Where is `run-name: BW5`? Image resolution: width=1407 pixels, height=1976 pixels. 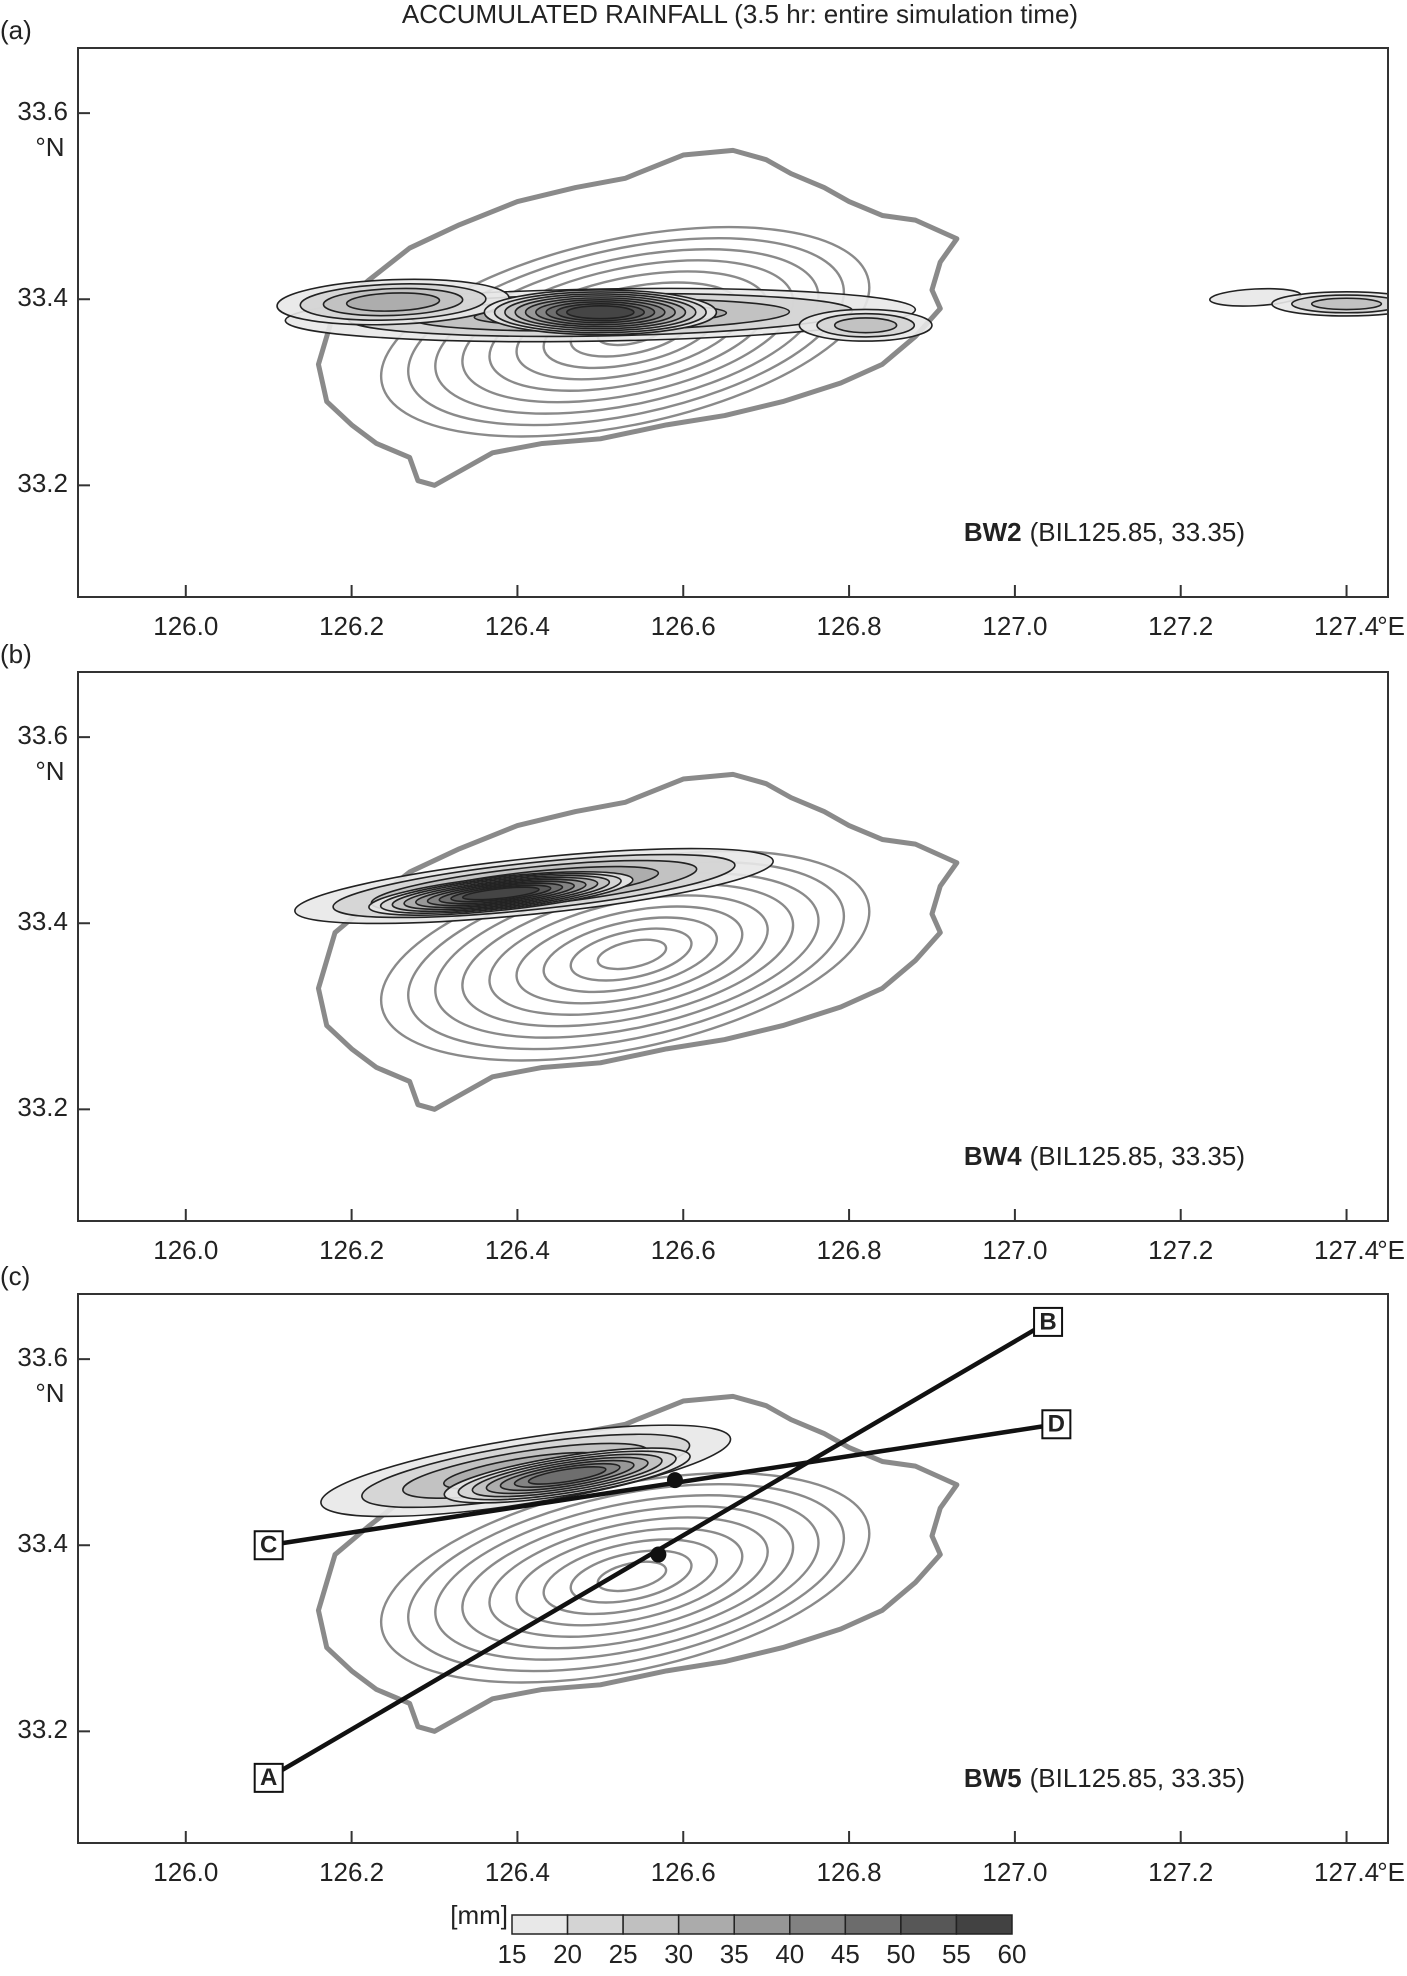
run-name: BW5 is located at coordinates (993, 1778).